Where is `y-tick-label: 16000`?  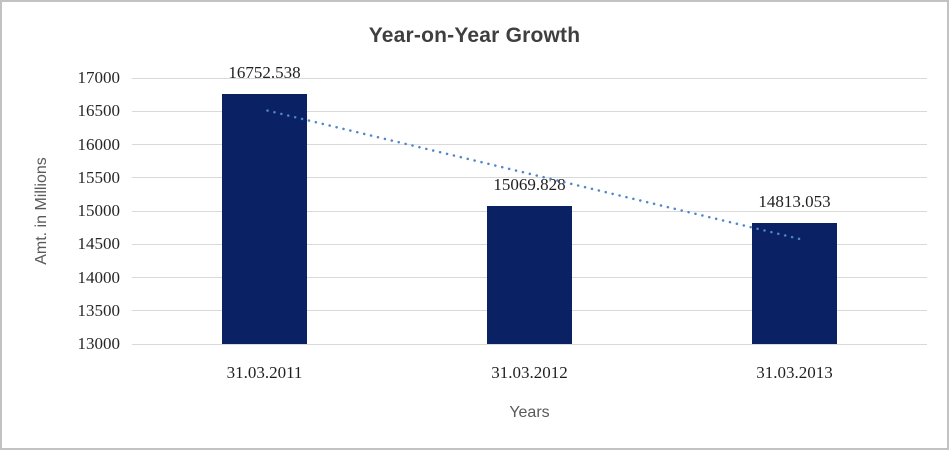
y-tick-label: 16000 is located at coordinates (99, 144).